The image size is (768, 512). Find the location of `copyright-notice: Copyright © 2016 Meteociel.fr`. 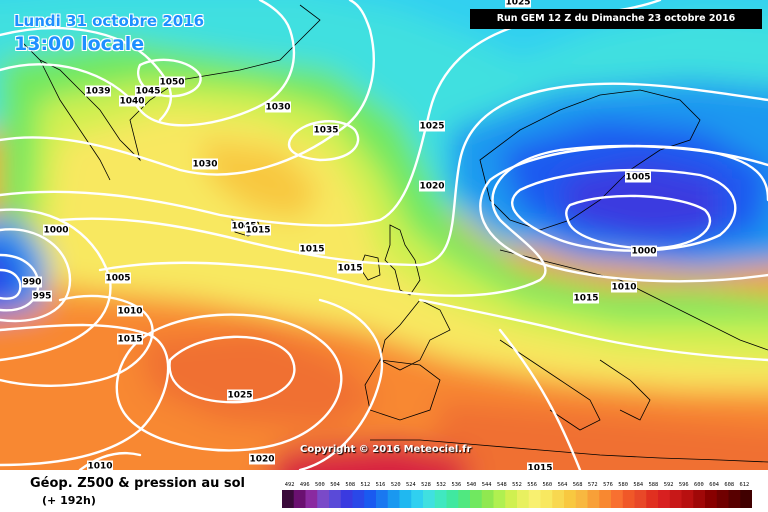

copyright-notice: Copyright © 2016 Meteociel.fr is located at coordinates (386, 449).